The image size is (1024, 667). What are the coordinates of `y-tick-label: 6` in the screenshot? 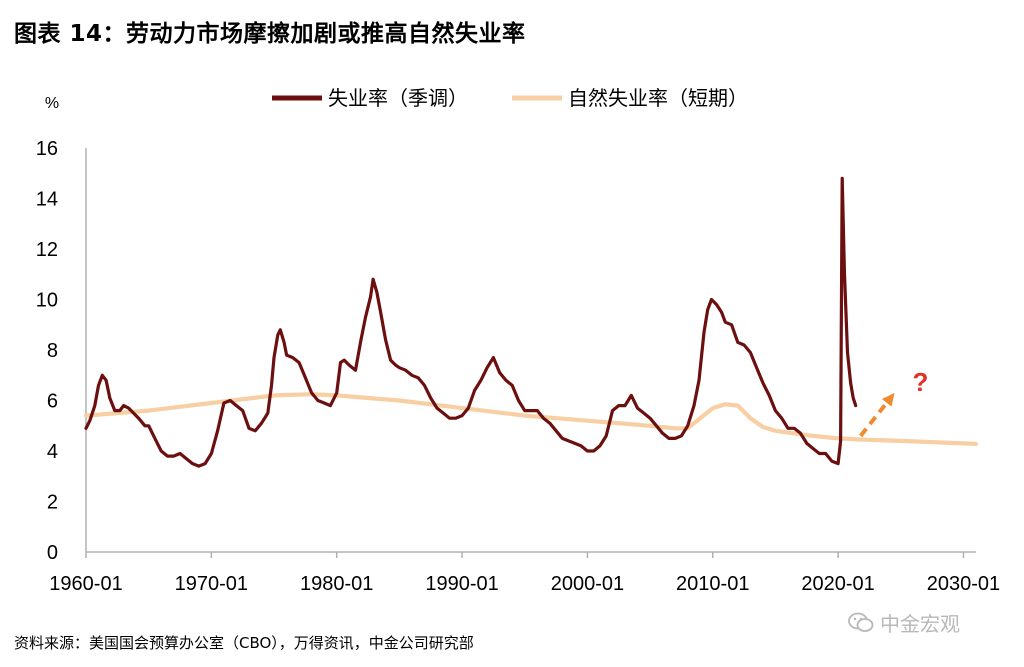 It's located at (52, 402).